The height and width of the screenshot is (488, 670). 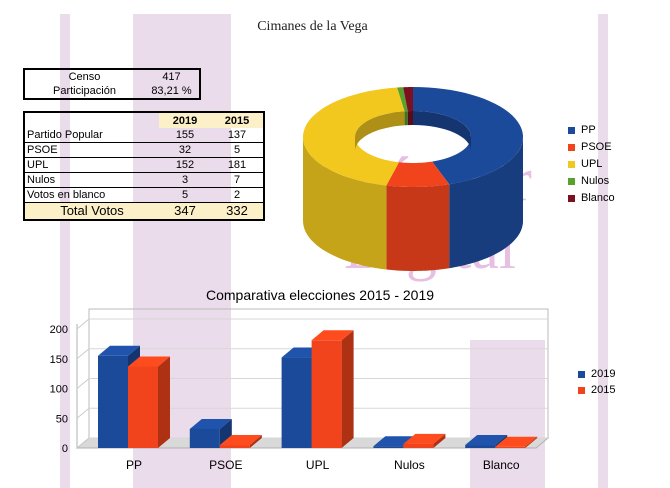 I want to click on donut-slice-Nulos, so click(x=402, y=99).